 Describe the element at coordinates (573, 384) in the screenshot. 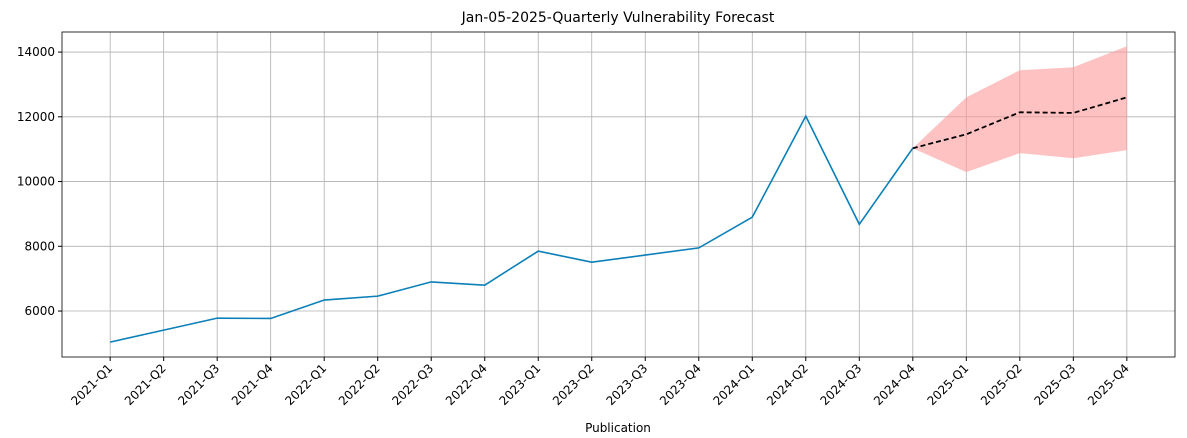

I see `x-tick-label: 2023-Q2` at that location.